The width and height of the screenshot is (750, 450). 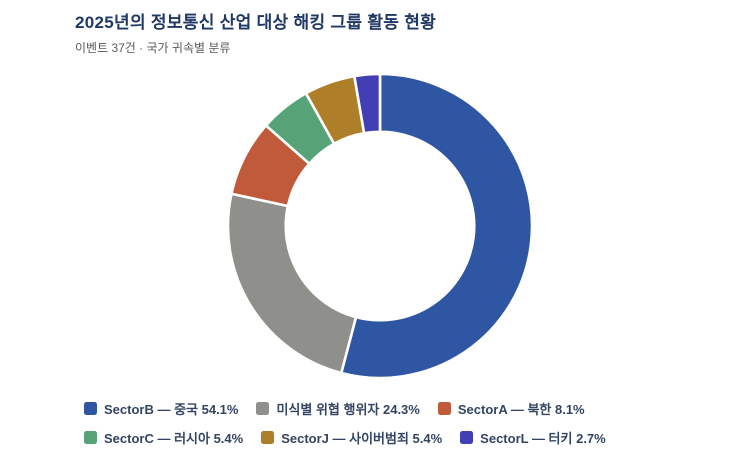 What do you see at coordinates (348, 409) in the screenshot?
I see `legend-label-unidentified: 미식별 위협 행위자 24.3%` at bounding box center [348, 409].